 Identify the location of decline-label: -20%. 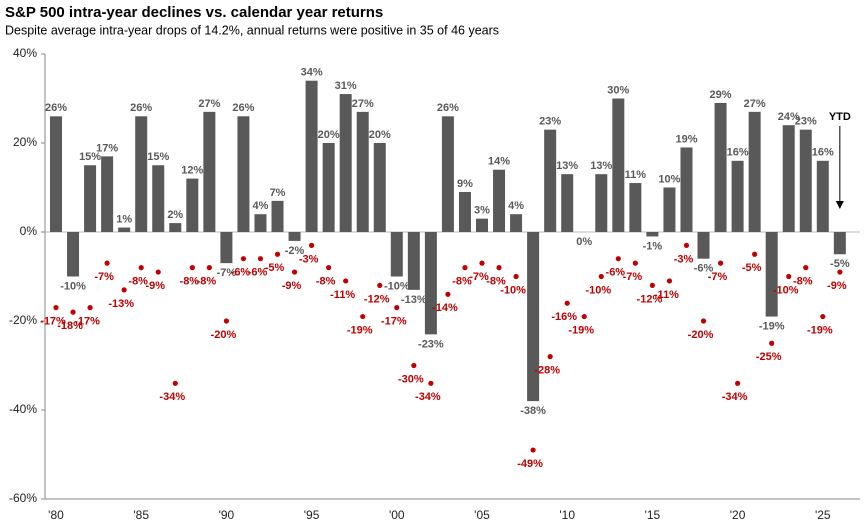
(701, 335).